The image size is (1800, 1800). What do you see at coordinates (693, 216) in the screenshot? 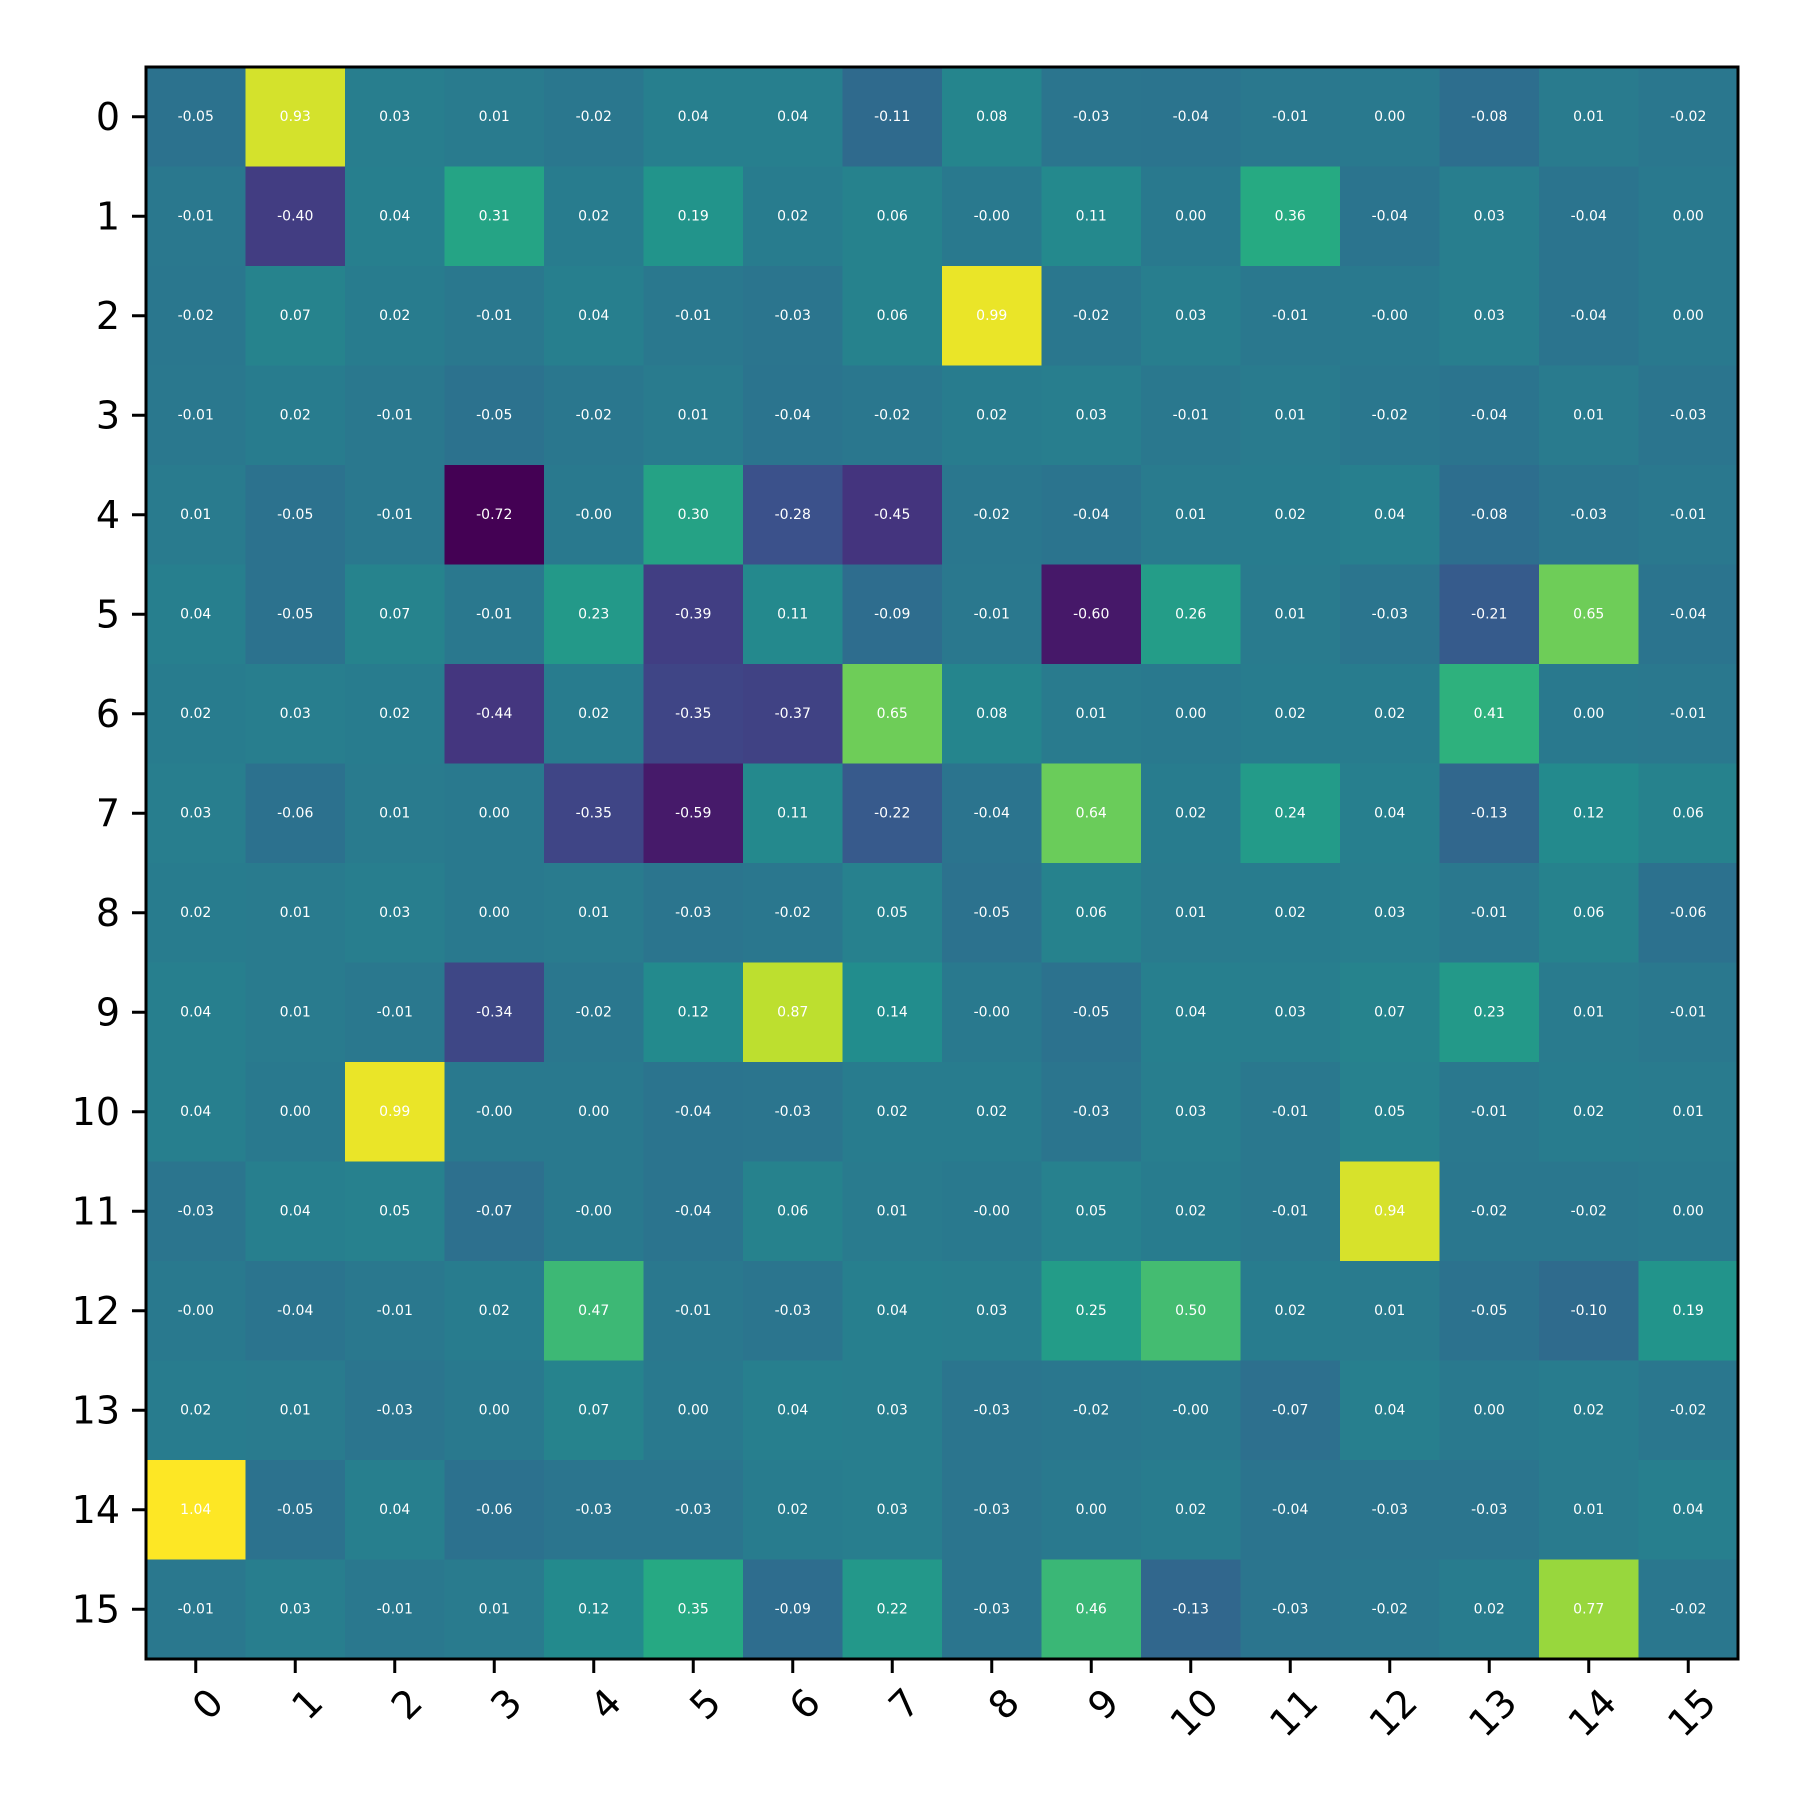
I see `cell-value-label-r1-c5: 0.19` at bounding box center [693, 216].